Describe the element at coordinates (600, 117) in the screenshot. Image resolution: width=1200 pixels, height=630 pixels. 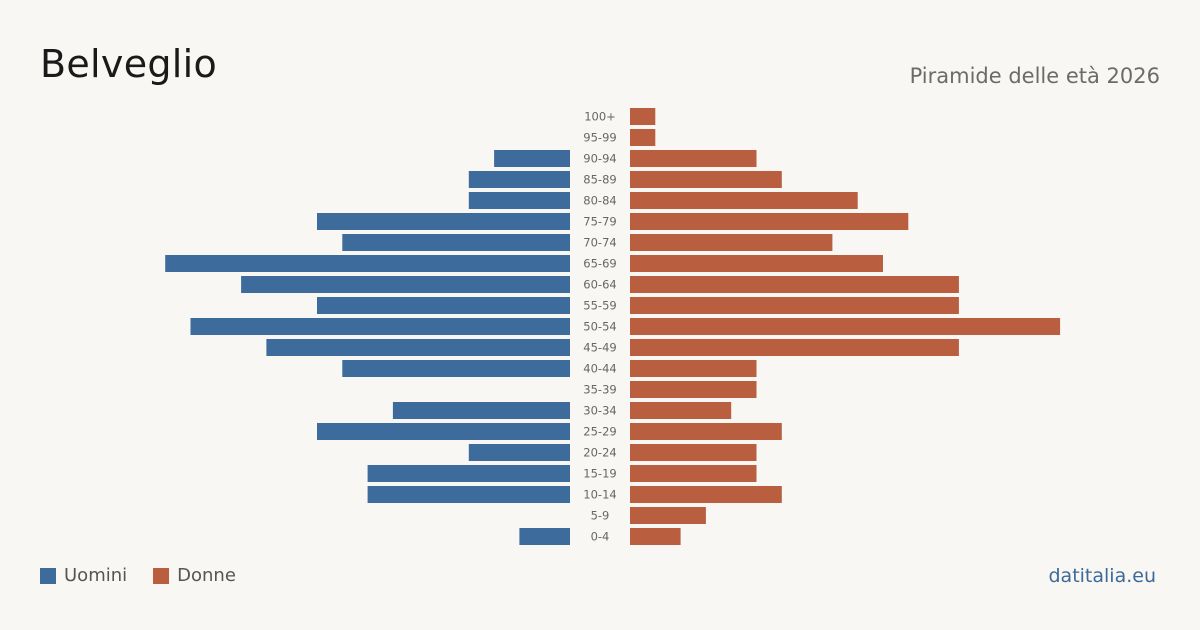
I see `age-label-100+: 100+` at that location.